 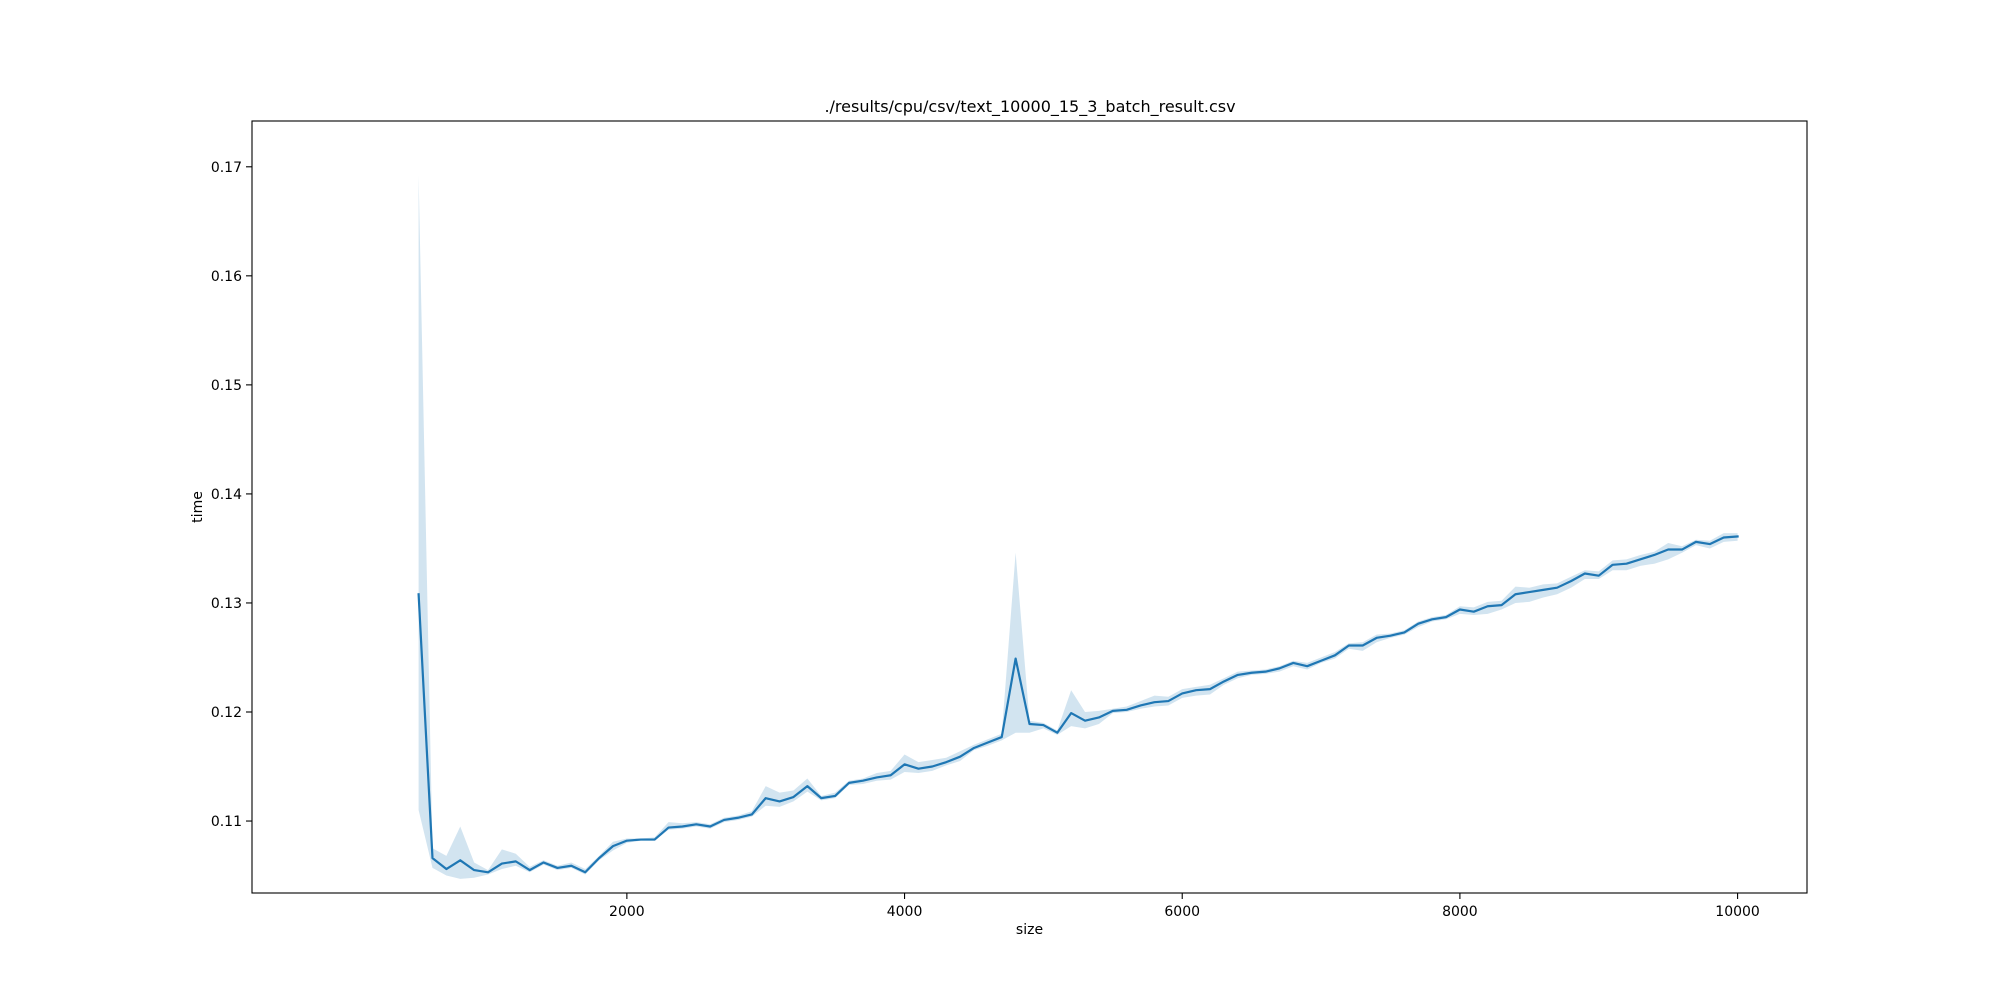 What do you see at coordinates (1182, 912) in the screenshot?
I see `x-tick-label: 6000` at bounding box center [1182, 912].